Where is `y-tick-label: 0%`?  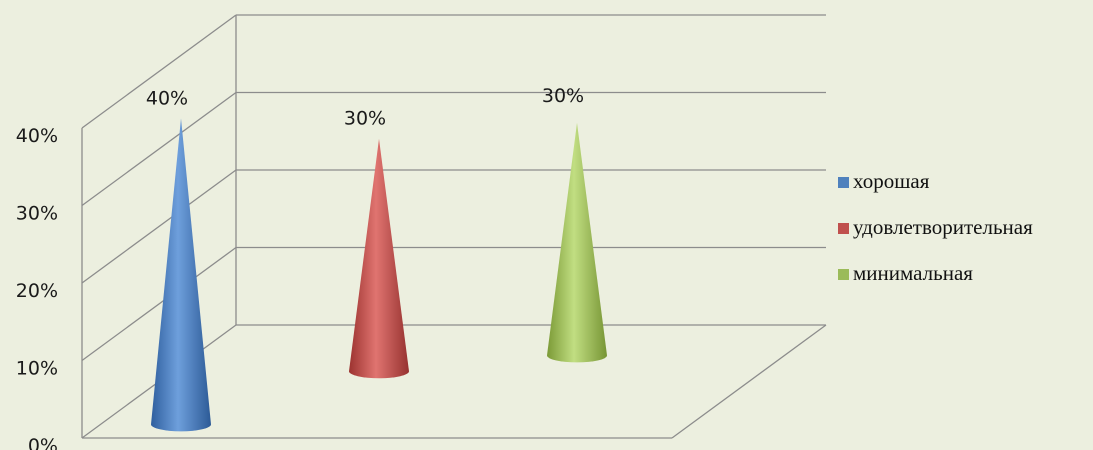
y-tick-label: 0% is located at coordinates (43, 442).